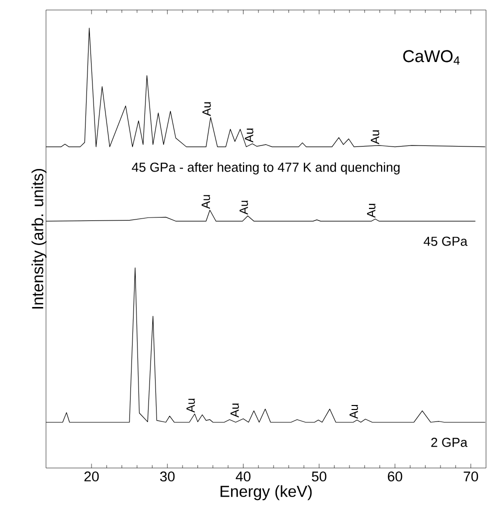  Describe the element at coordinates (266, 492) in the screenshot. I see `x-axis-title: Energy (keV)` at that location.